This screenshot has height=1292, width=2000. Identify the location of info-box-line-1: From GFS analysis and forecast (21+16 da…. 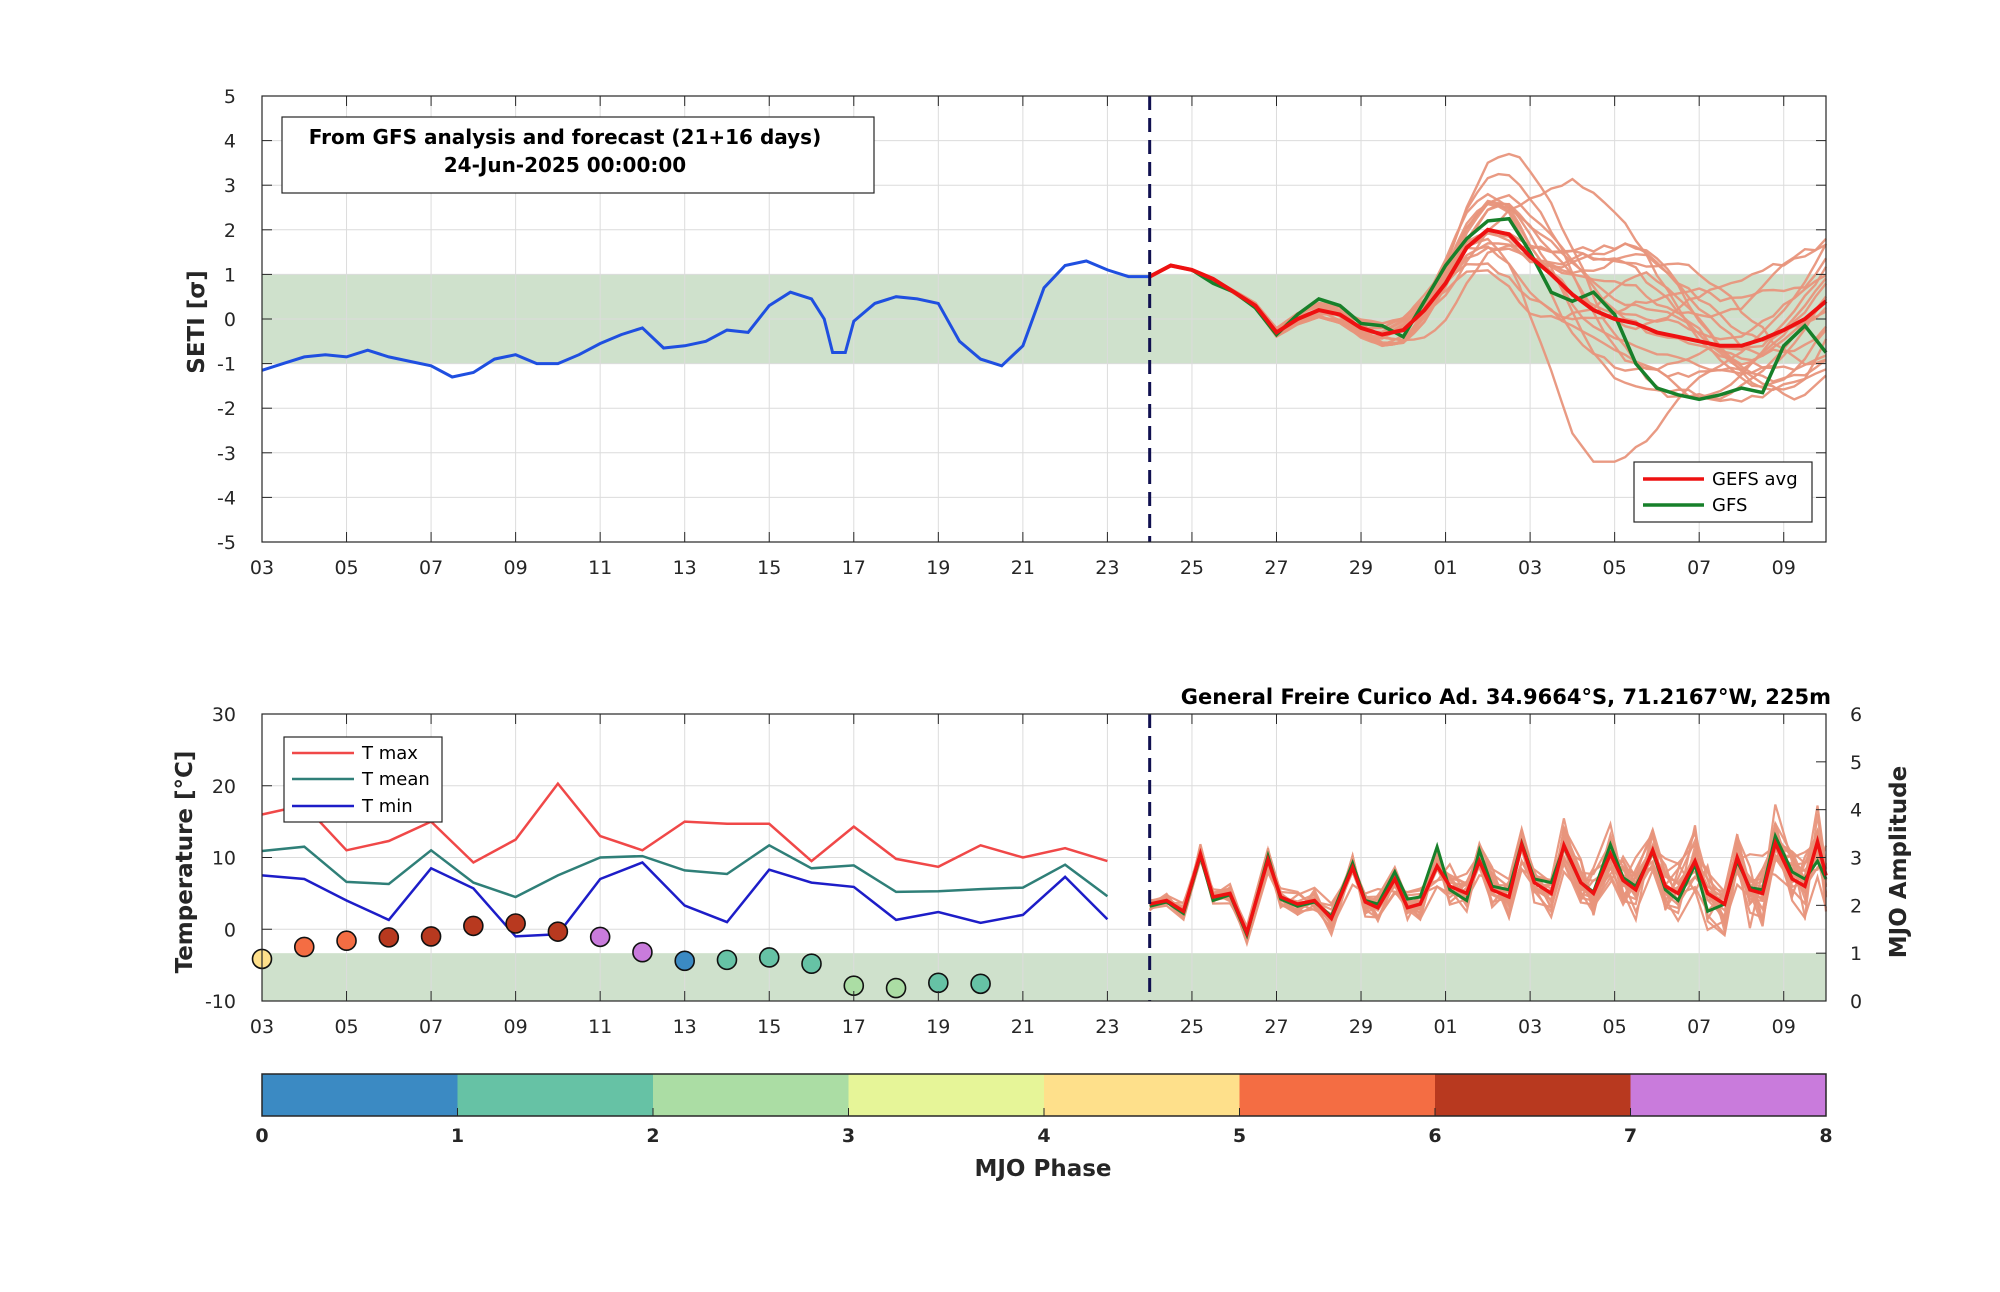
(565, 137).